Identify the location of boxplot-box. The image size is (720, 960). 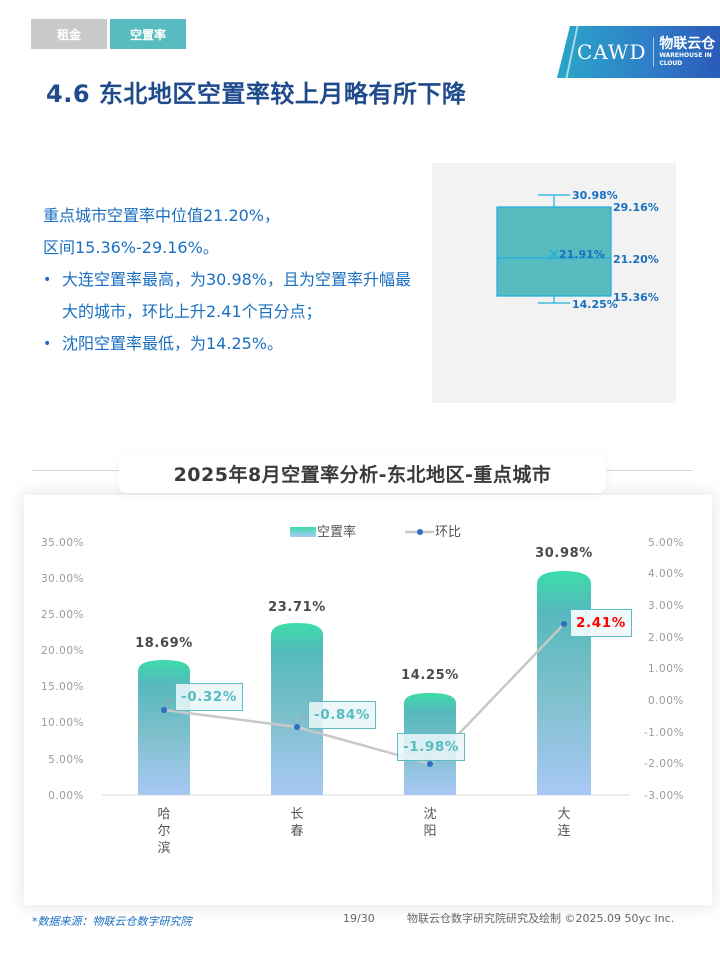
(554, 251).